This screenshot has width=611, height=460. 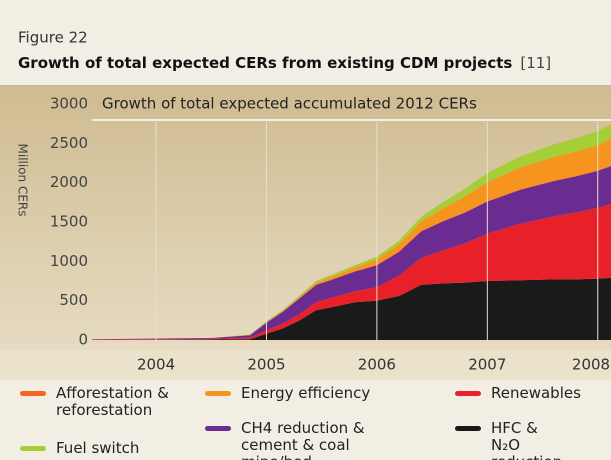 What do you see at coordinates (526, 439) in the screenshot?
I see `legend-label: HFC & N₂O reduction` at bounding box center [526, 439].